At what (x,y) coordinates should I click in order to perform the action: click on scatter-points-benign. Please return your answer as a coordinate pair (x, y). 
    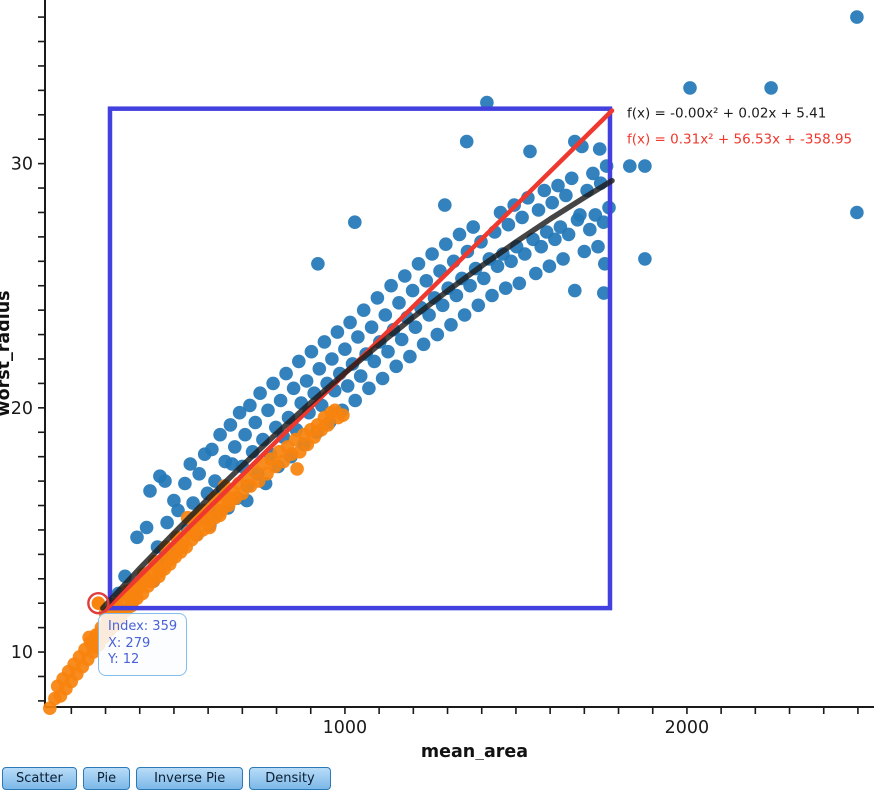
    Looking at the image, I should click on (196, 559).